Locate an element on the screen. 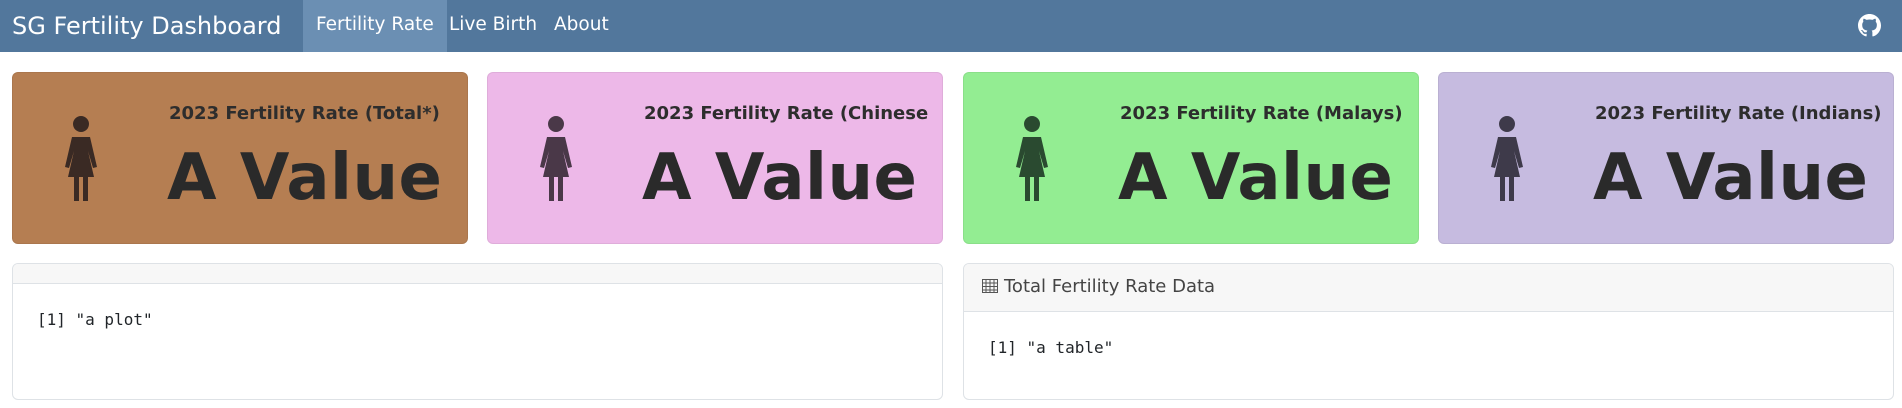  github-icon is located at coordinates (1869, 25).